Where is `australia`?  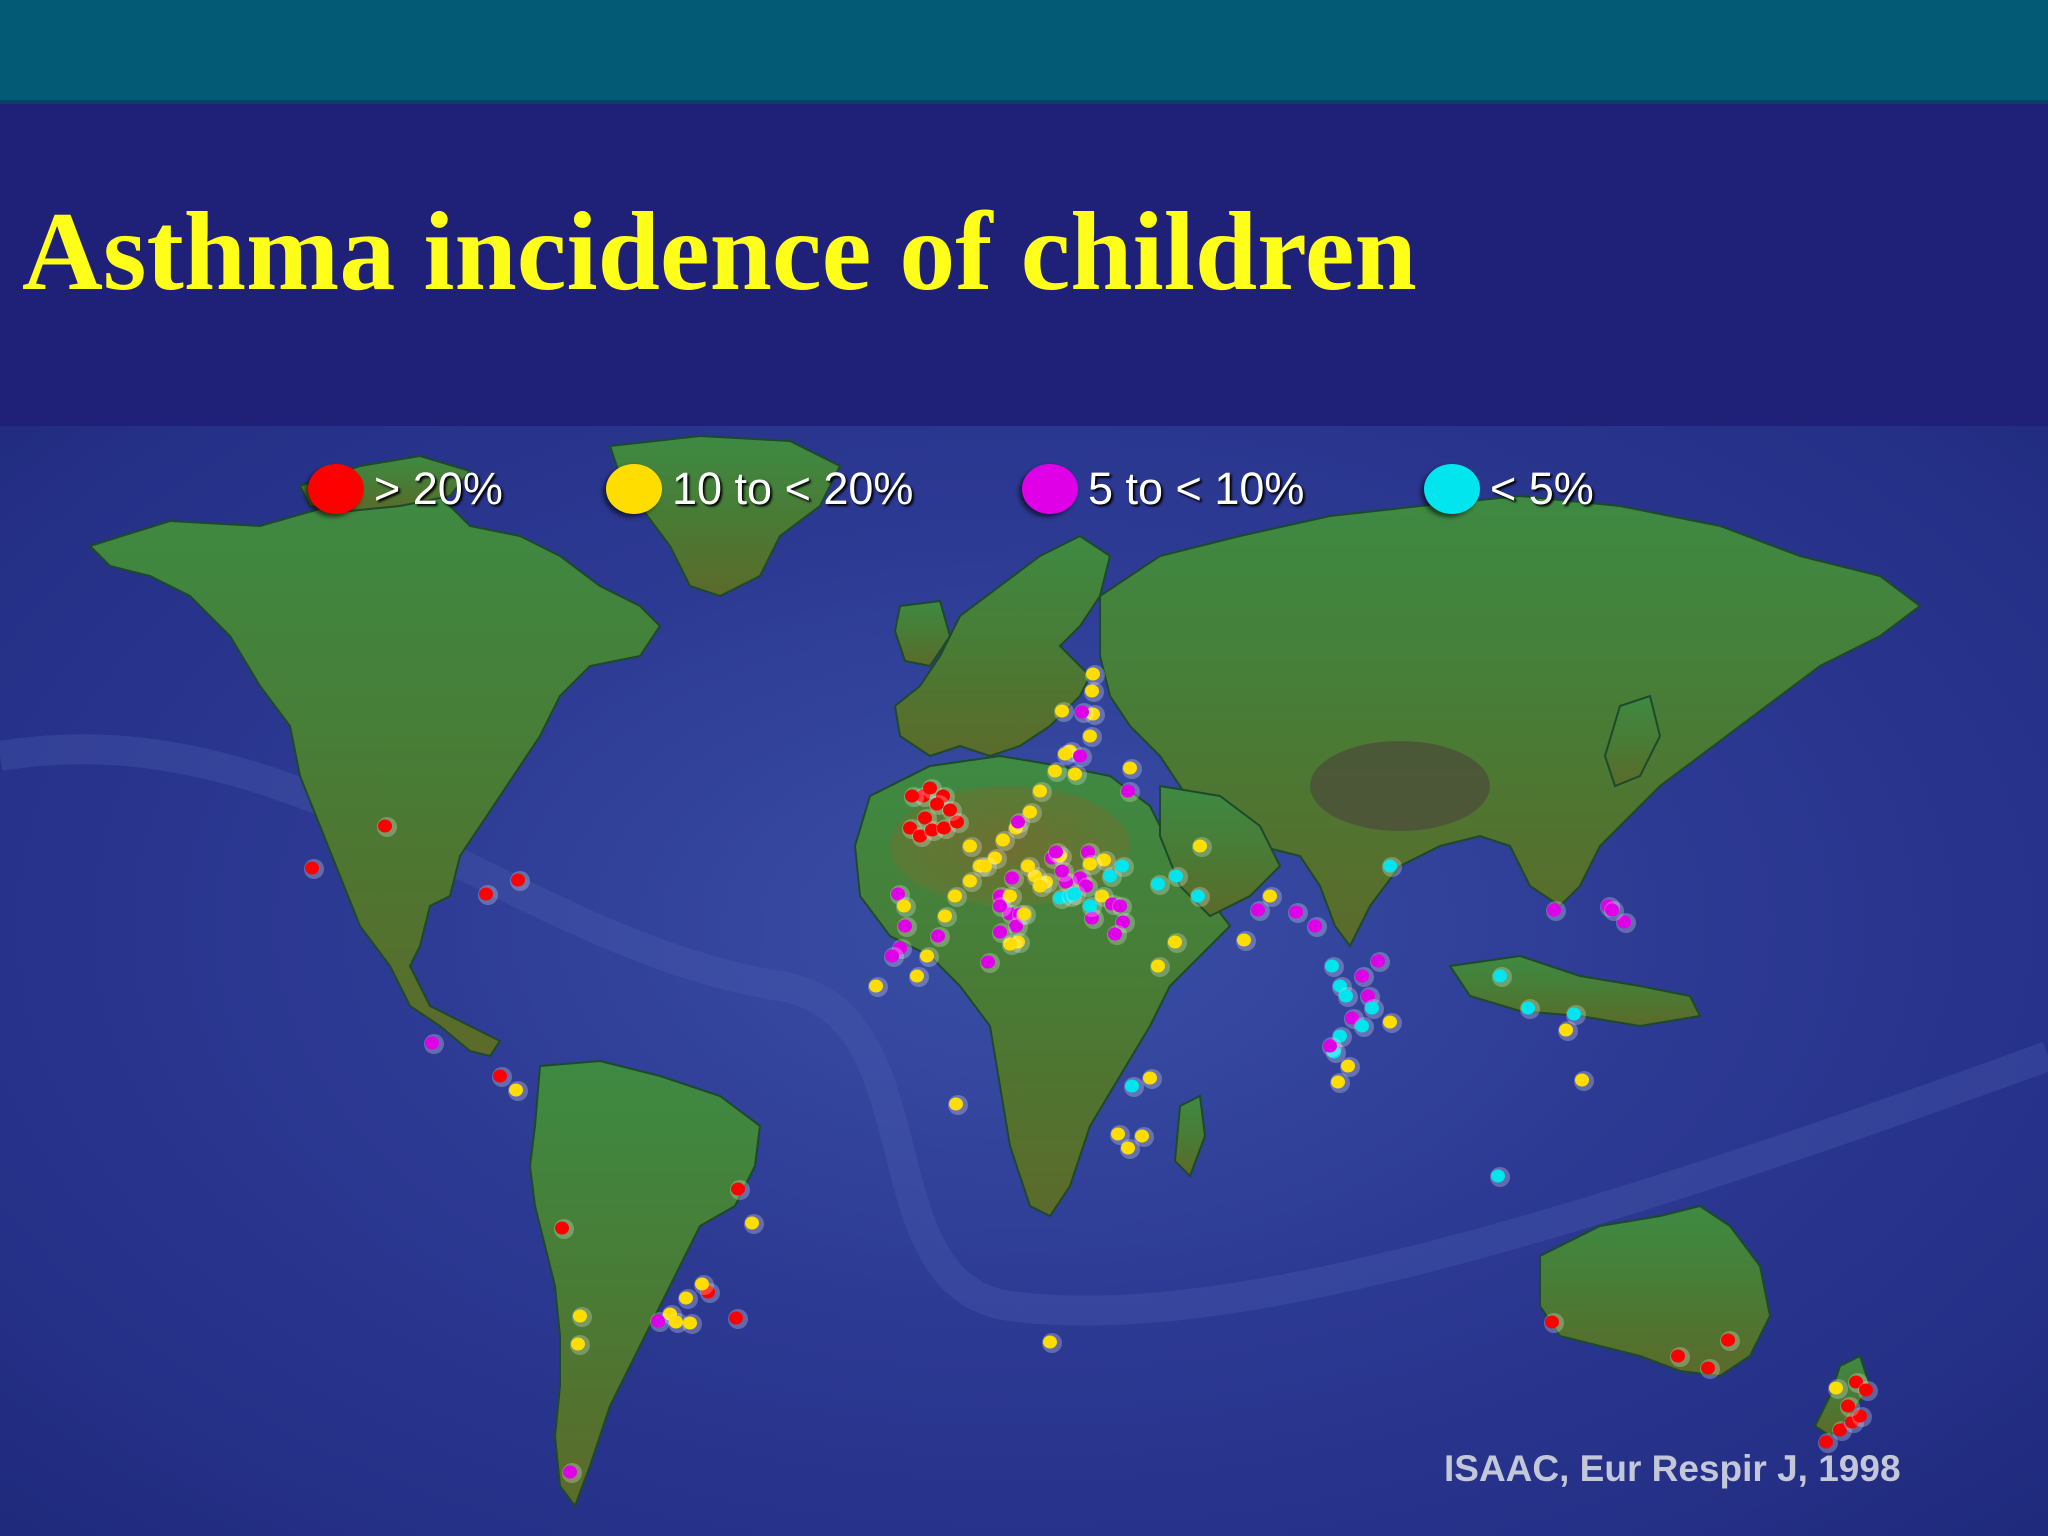
australia is located at coordinates (1655, 1291).